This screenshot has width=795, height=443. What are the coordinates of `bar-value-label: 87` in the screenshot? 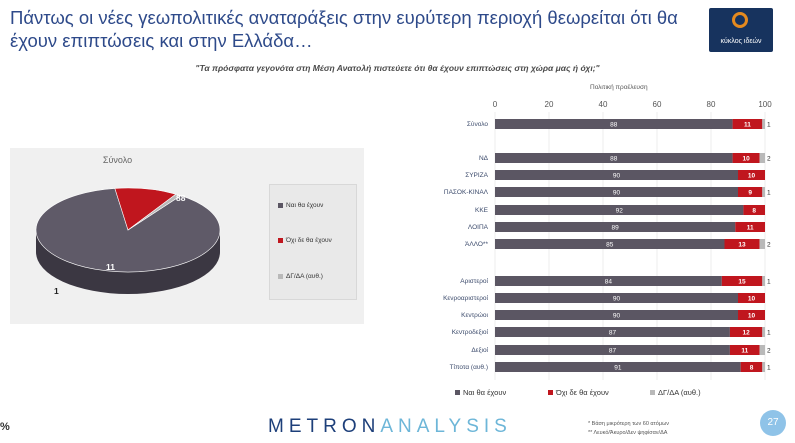 It's located at (613, 333).